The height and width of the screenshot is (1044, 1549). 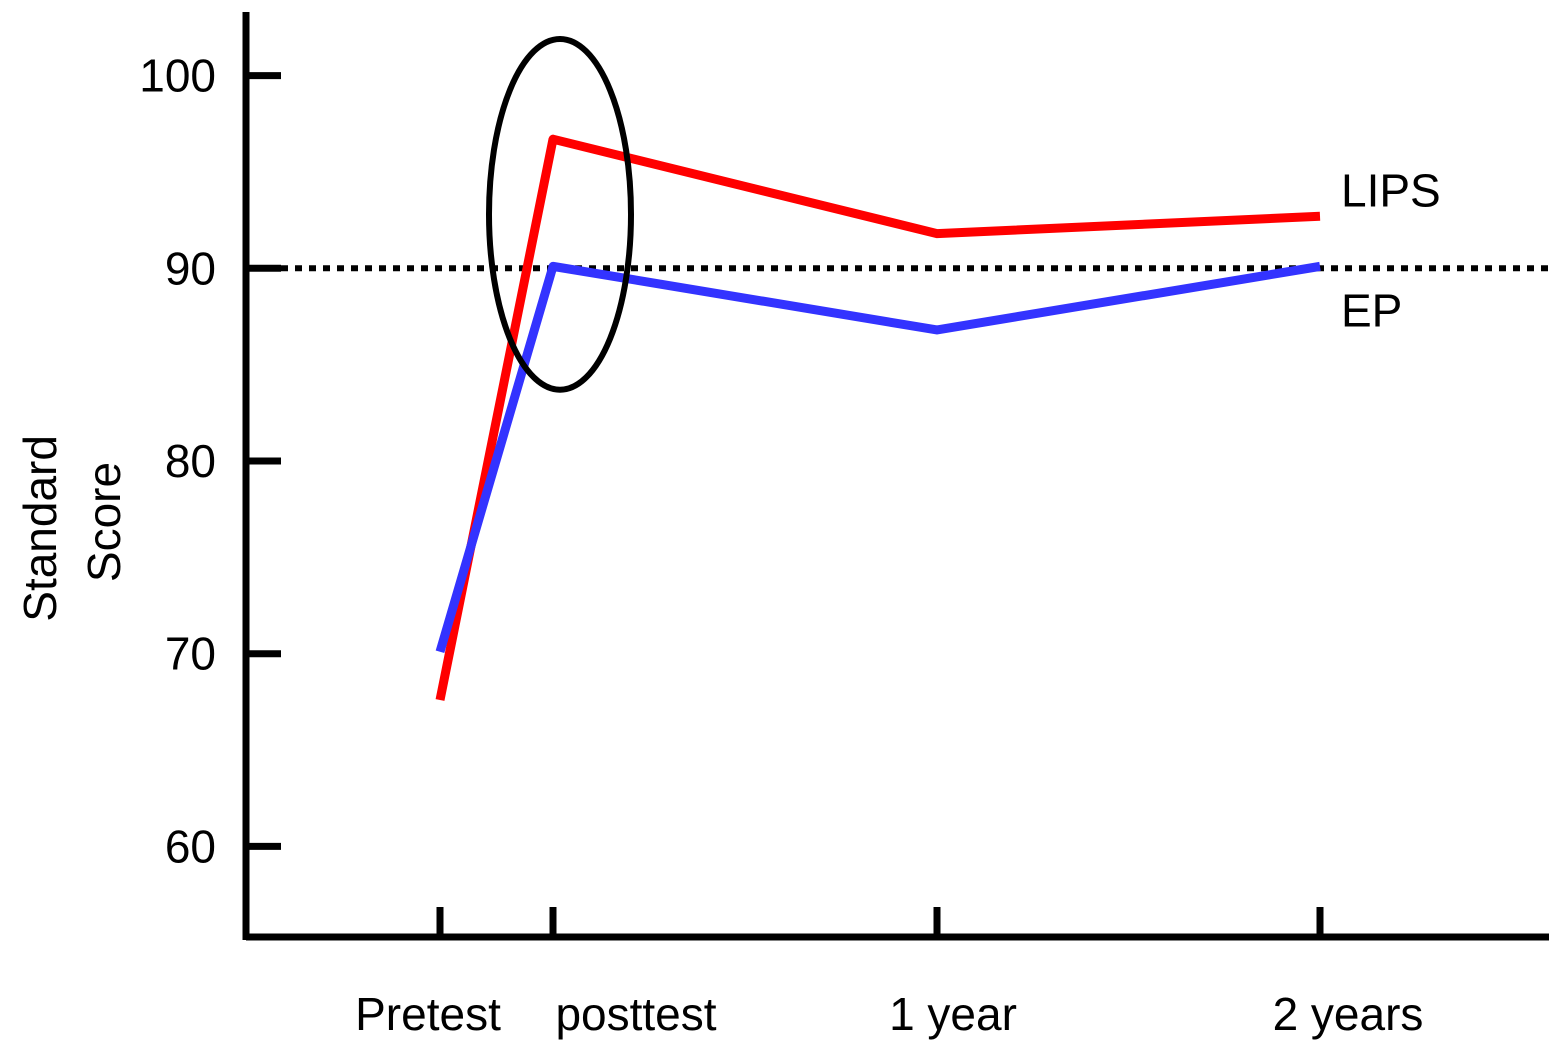 I want to click on x-tick-label-3: 2 years, so click(x=1348, y=1014).